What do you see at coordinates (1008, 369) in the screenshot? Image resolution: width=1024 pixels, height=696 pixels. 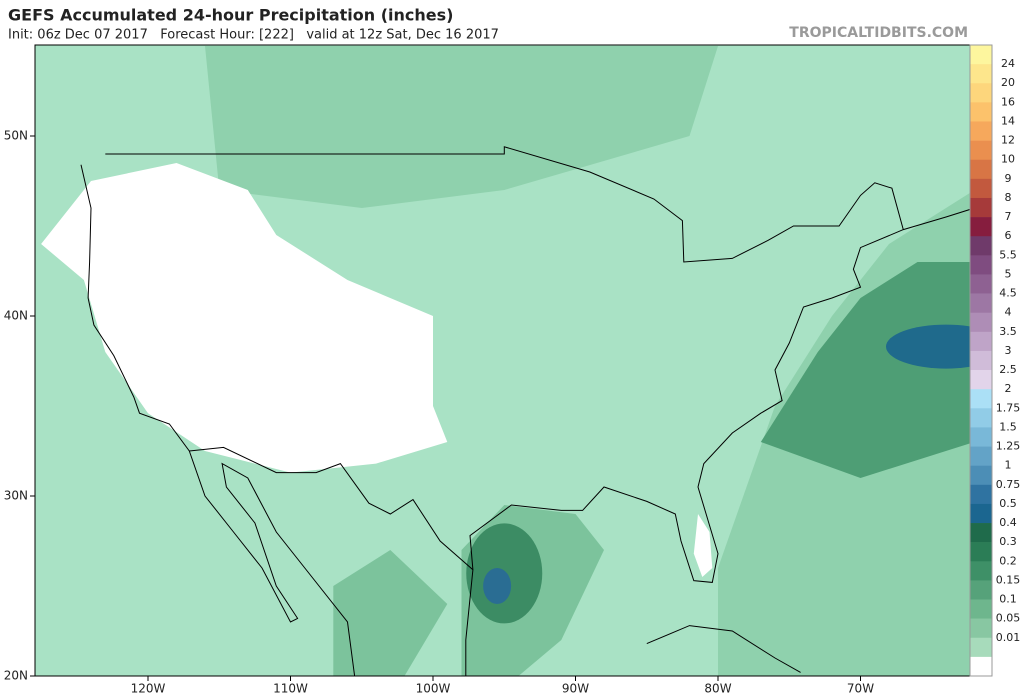 I see `colorbar-label: 2.5` at bounding box center [1008, 369].